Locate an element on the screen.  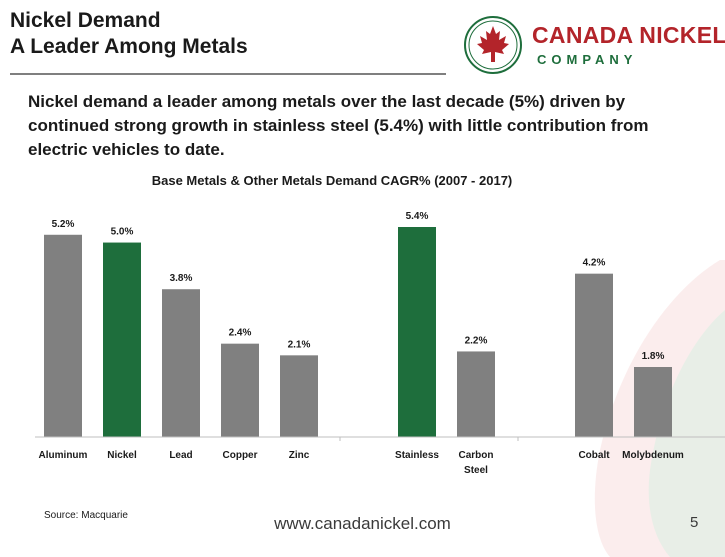
logo-name: CANADA NICKEL is located at coordinates (628, 35).